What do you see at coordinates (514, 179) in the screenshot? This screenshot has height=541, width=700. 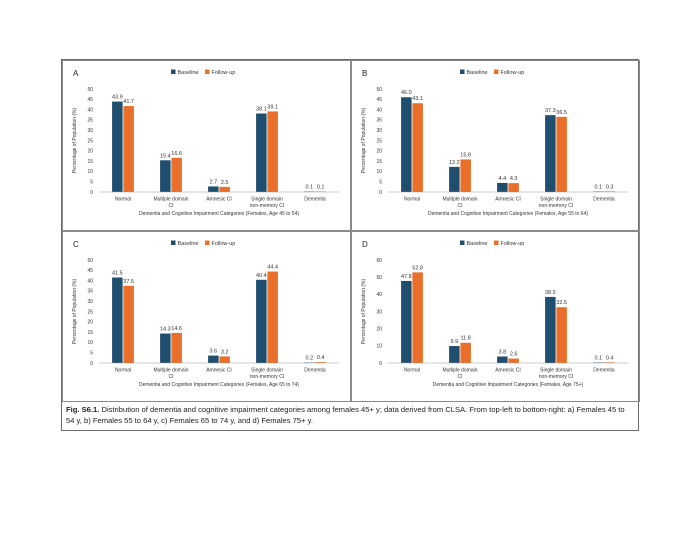 I see `data-label: 4.3` at bounding box center [514, 179].